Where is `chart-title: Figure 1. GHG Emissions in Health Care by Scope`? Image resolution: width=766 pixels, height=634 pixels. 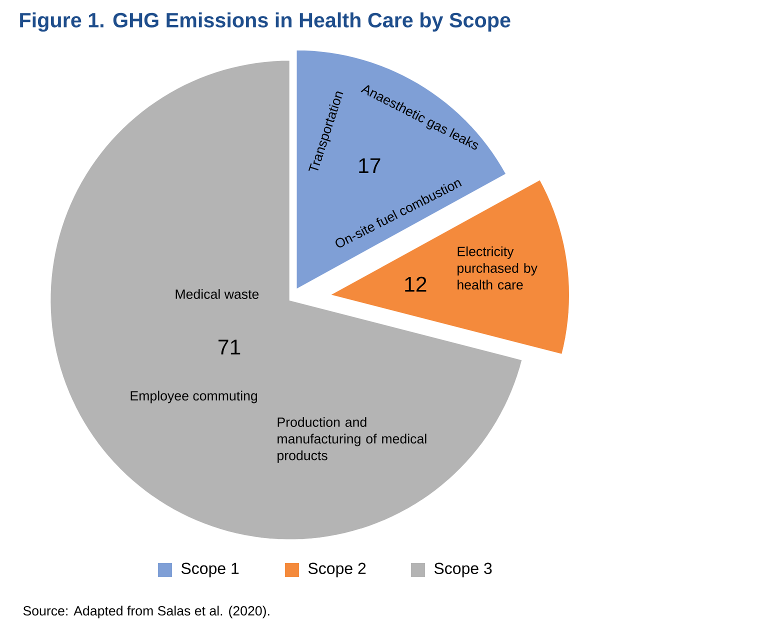
chart-title: Figure 1. GHG Emissions in Health Care by Scope is located at coordinates (265, 22).